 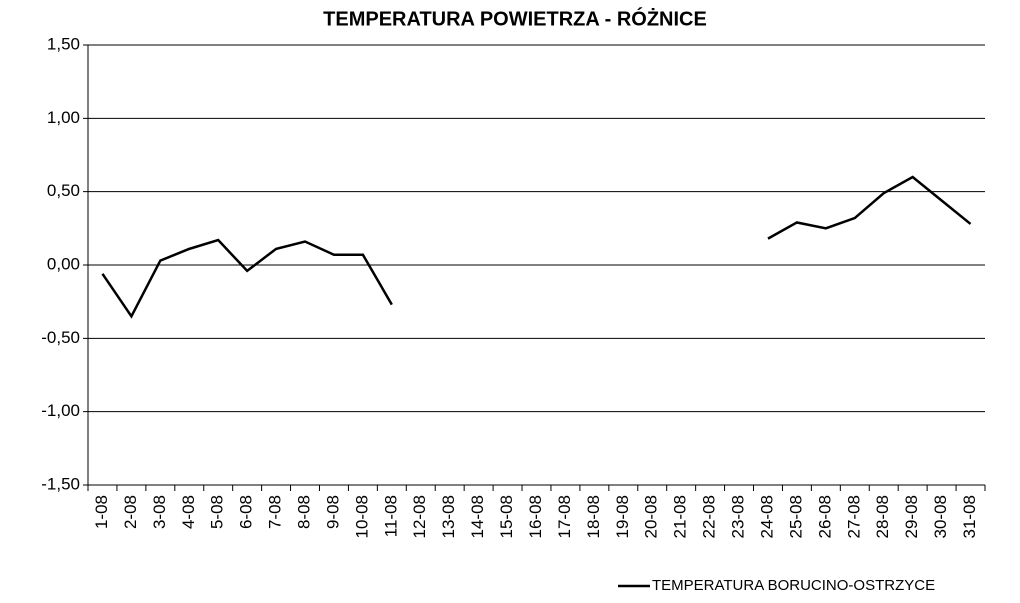 I want to click on x-tick-label: 1-08, so click(x=101, y=512).